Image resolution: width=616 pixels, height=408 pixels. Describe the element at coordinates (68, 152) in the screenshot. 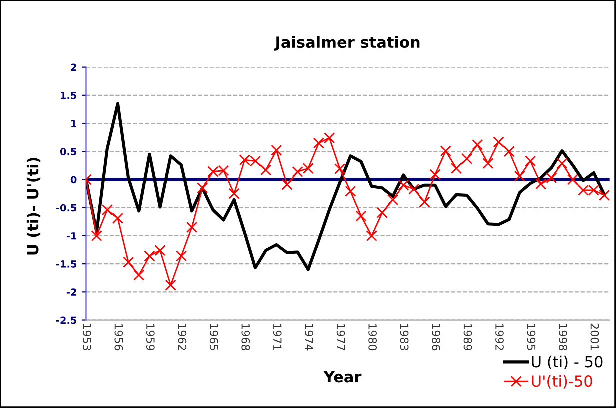

I see `y-tick-label: 0.5` at that location.